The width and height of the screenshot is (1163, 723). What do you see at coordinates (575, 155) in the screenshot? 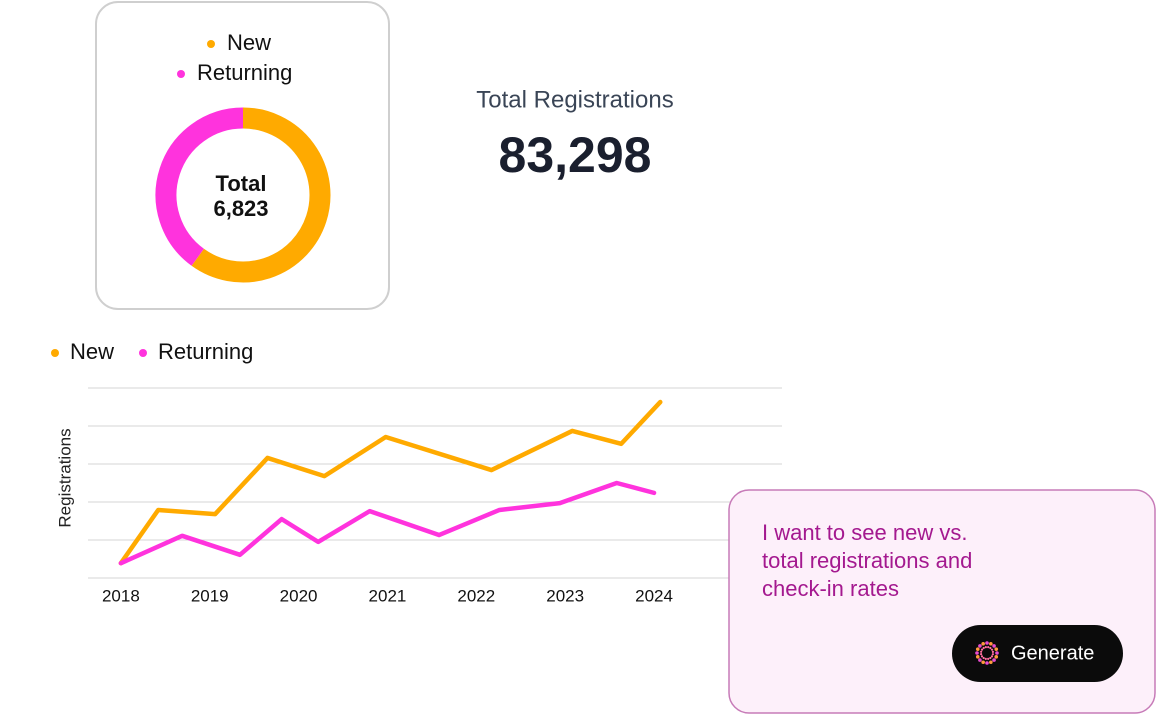
I see `kpi-value: 83,298` at bounding box center [575, 155].